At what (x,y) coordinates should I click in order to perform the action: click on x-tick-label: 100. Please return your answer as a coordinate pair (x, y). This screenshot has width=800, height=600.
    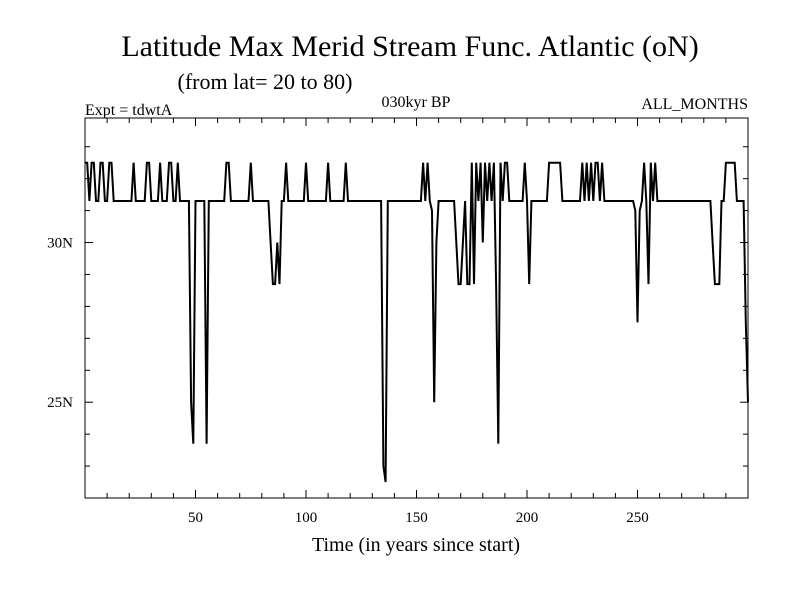
    Looking at the image, I should click on (306, 518).